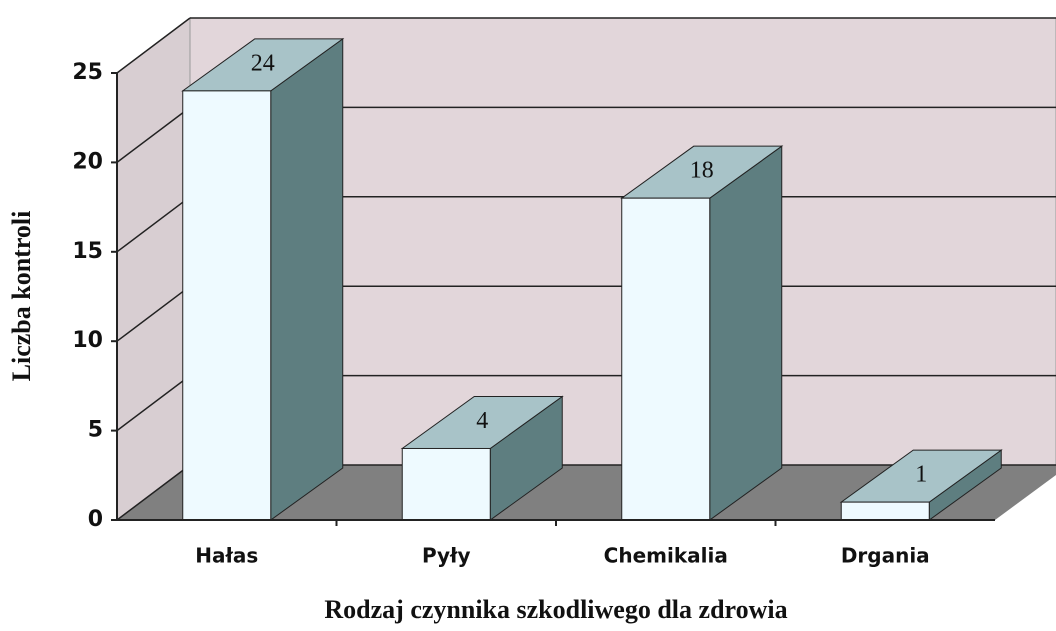 The height and width of the screenshot is (631, 1056). I want to click on bar: 24, so click(263, 279).